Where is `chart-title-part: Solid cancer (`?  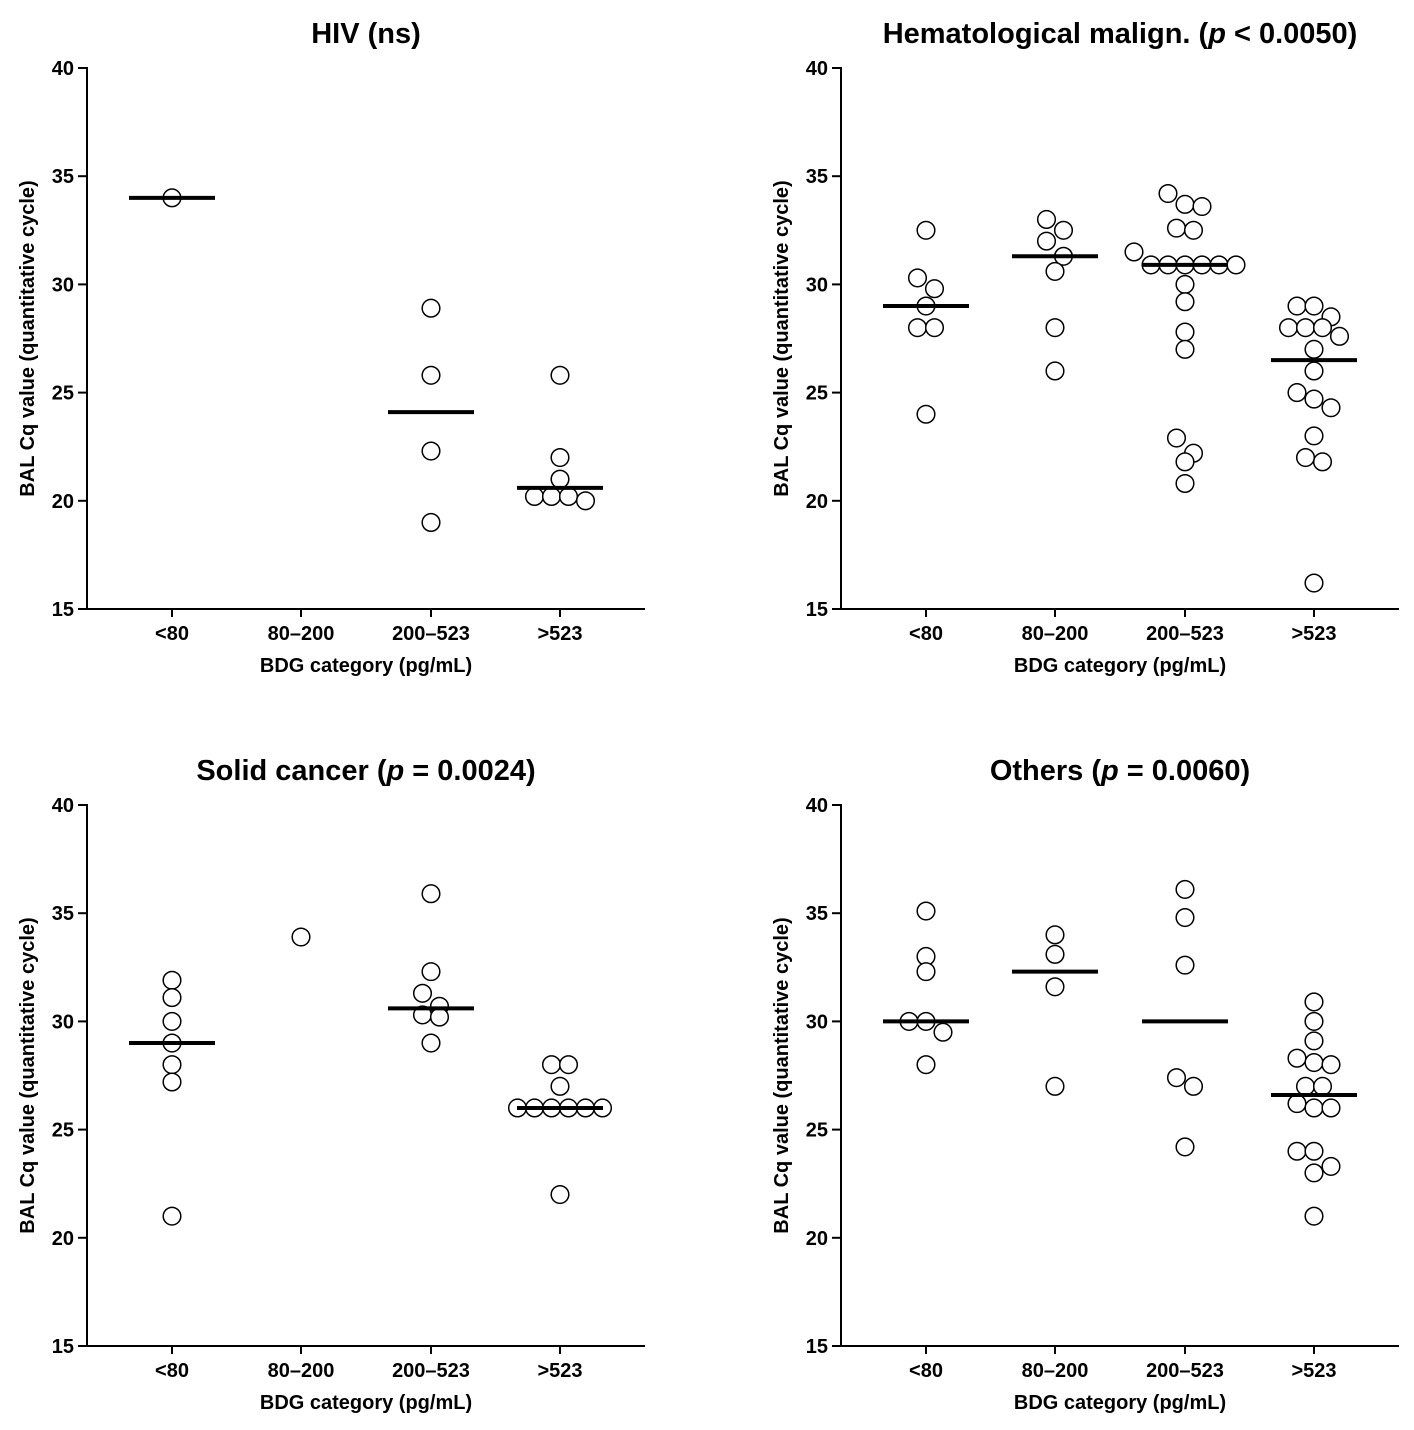
chart-title-part: Solid cancer ( is located at coordinates (291, 771).